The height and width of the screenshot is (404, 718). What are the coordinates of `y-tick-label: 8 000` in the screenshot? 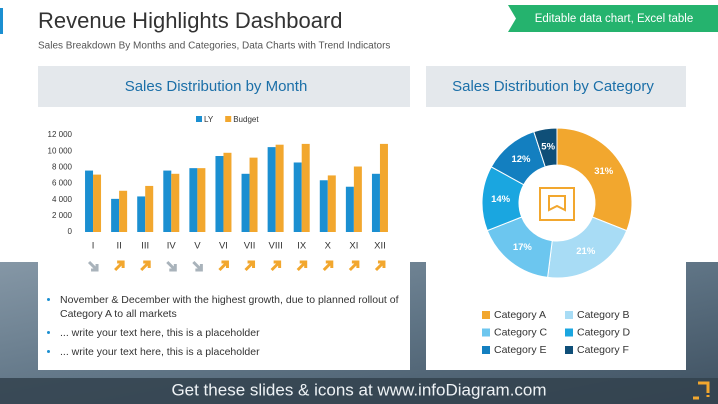 It's located at (62, 166).